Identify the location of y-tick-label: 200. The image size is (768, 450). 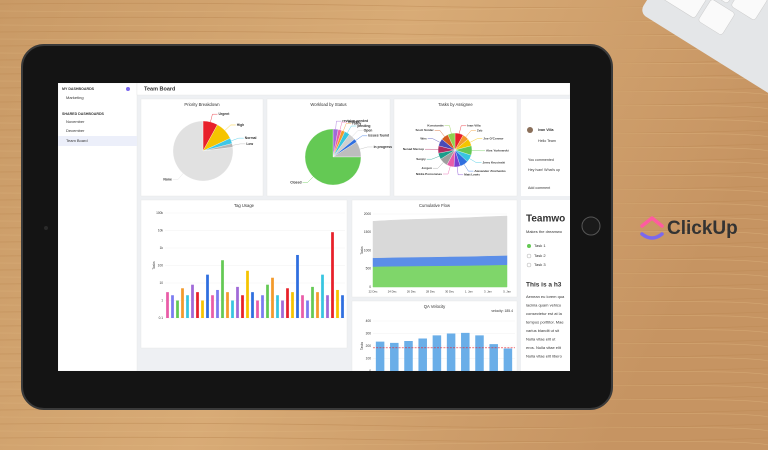
(369, 346).